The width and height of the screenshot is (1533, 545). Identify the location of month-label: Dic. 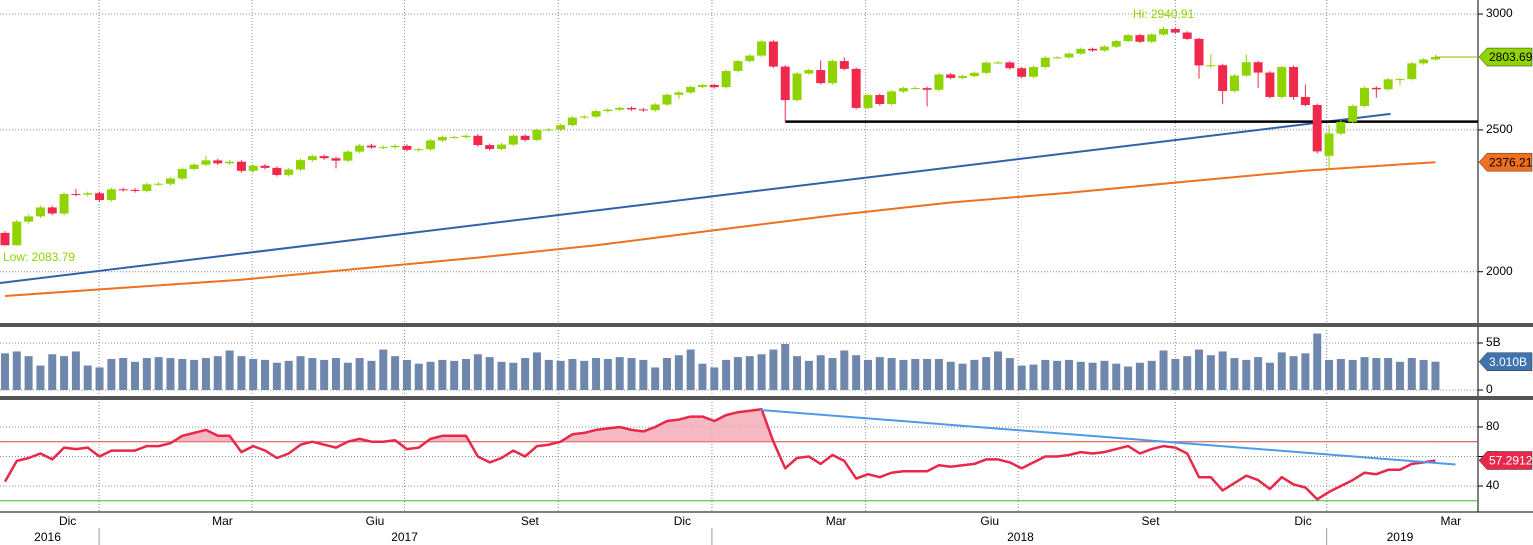
(682, 521).